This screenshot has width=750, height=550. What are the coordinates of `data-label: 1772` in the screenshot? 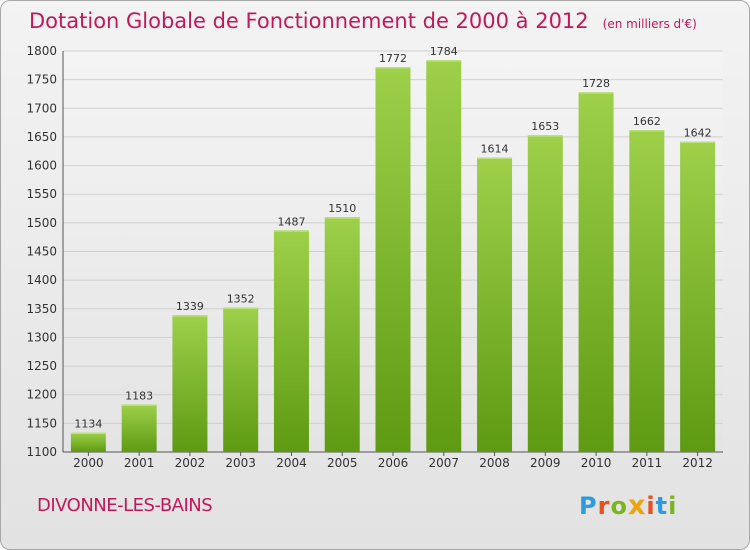 It's located at (393, 58).